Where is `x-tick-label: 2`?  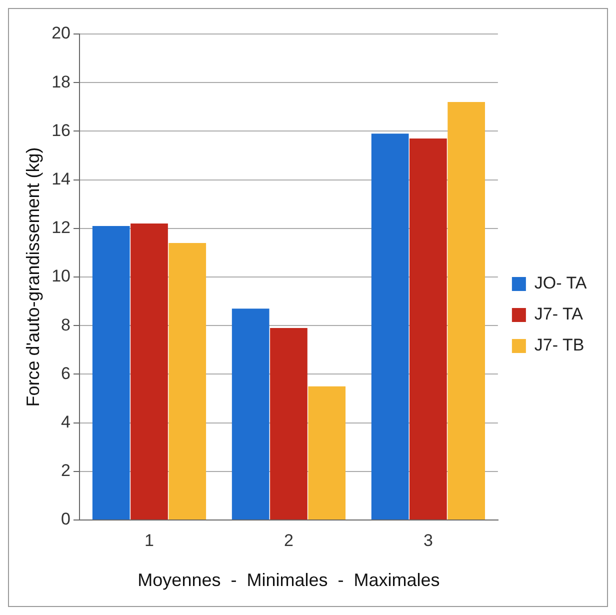 x-tick-label: 2 is located at coordinates (289, 540).